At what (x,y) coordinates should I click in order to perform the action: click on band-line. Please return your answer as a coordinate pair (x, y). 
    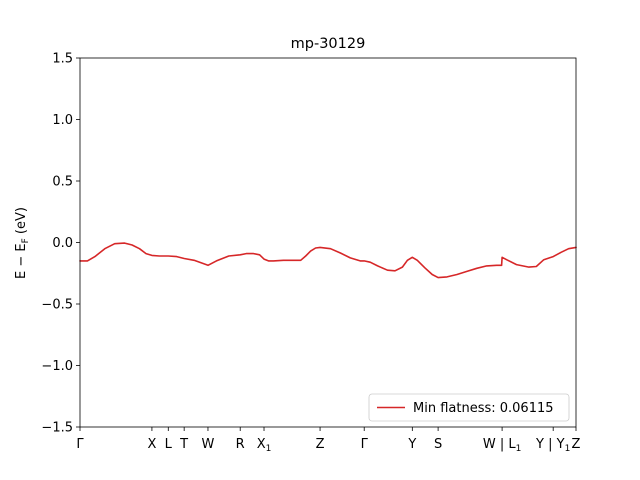
    Looking at the image, I should click on (328, 260).